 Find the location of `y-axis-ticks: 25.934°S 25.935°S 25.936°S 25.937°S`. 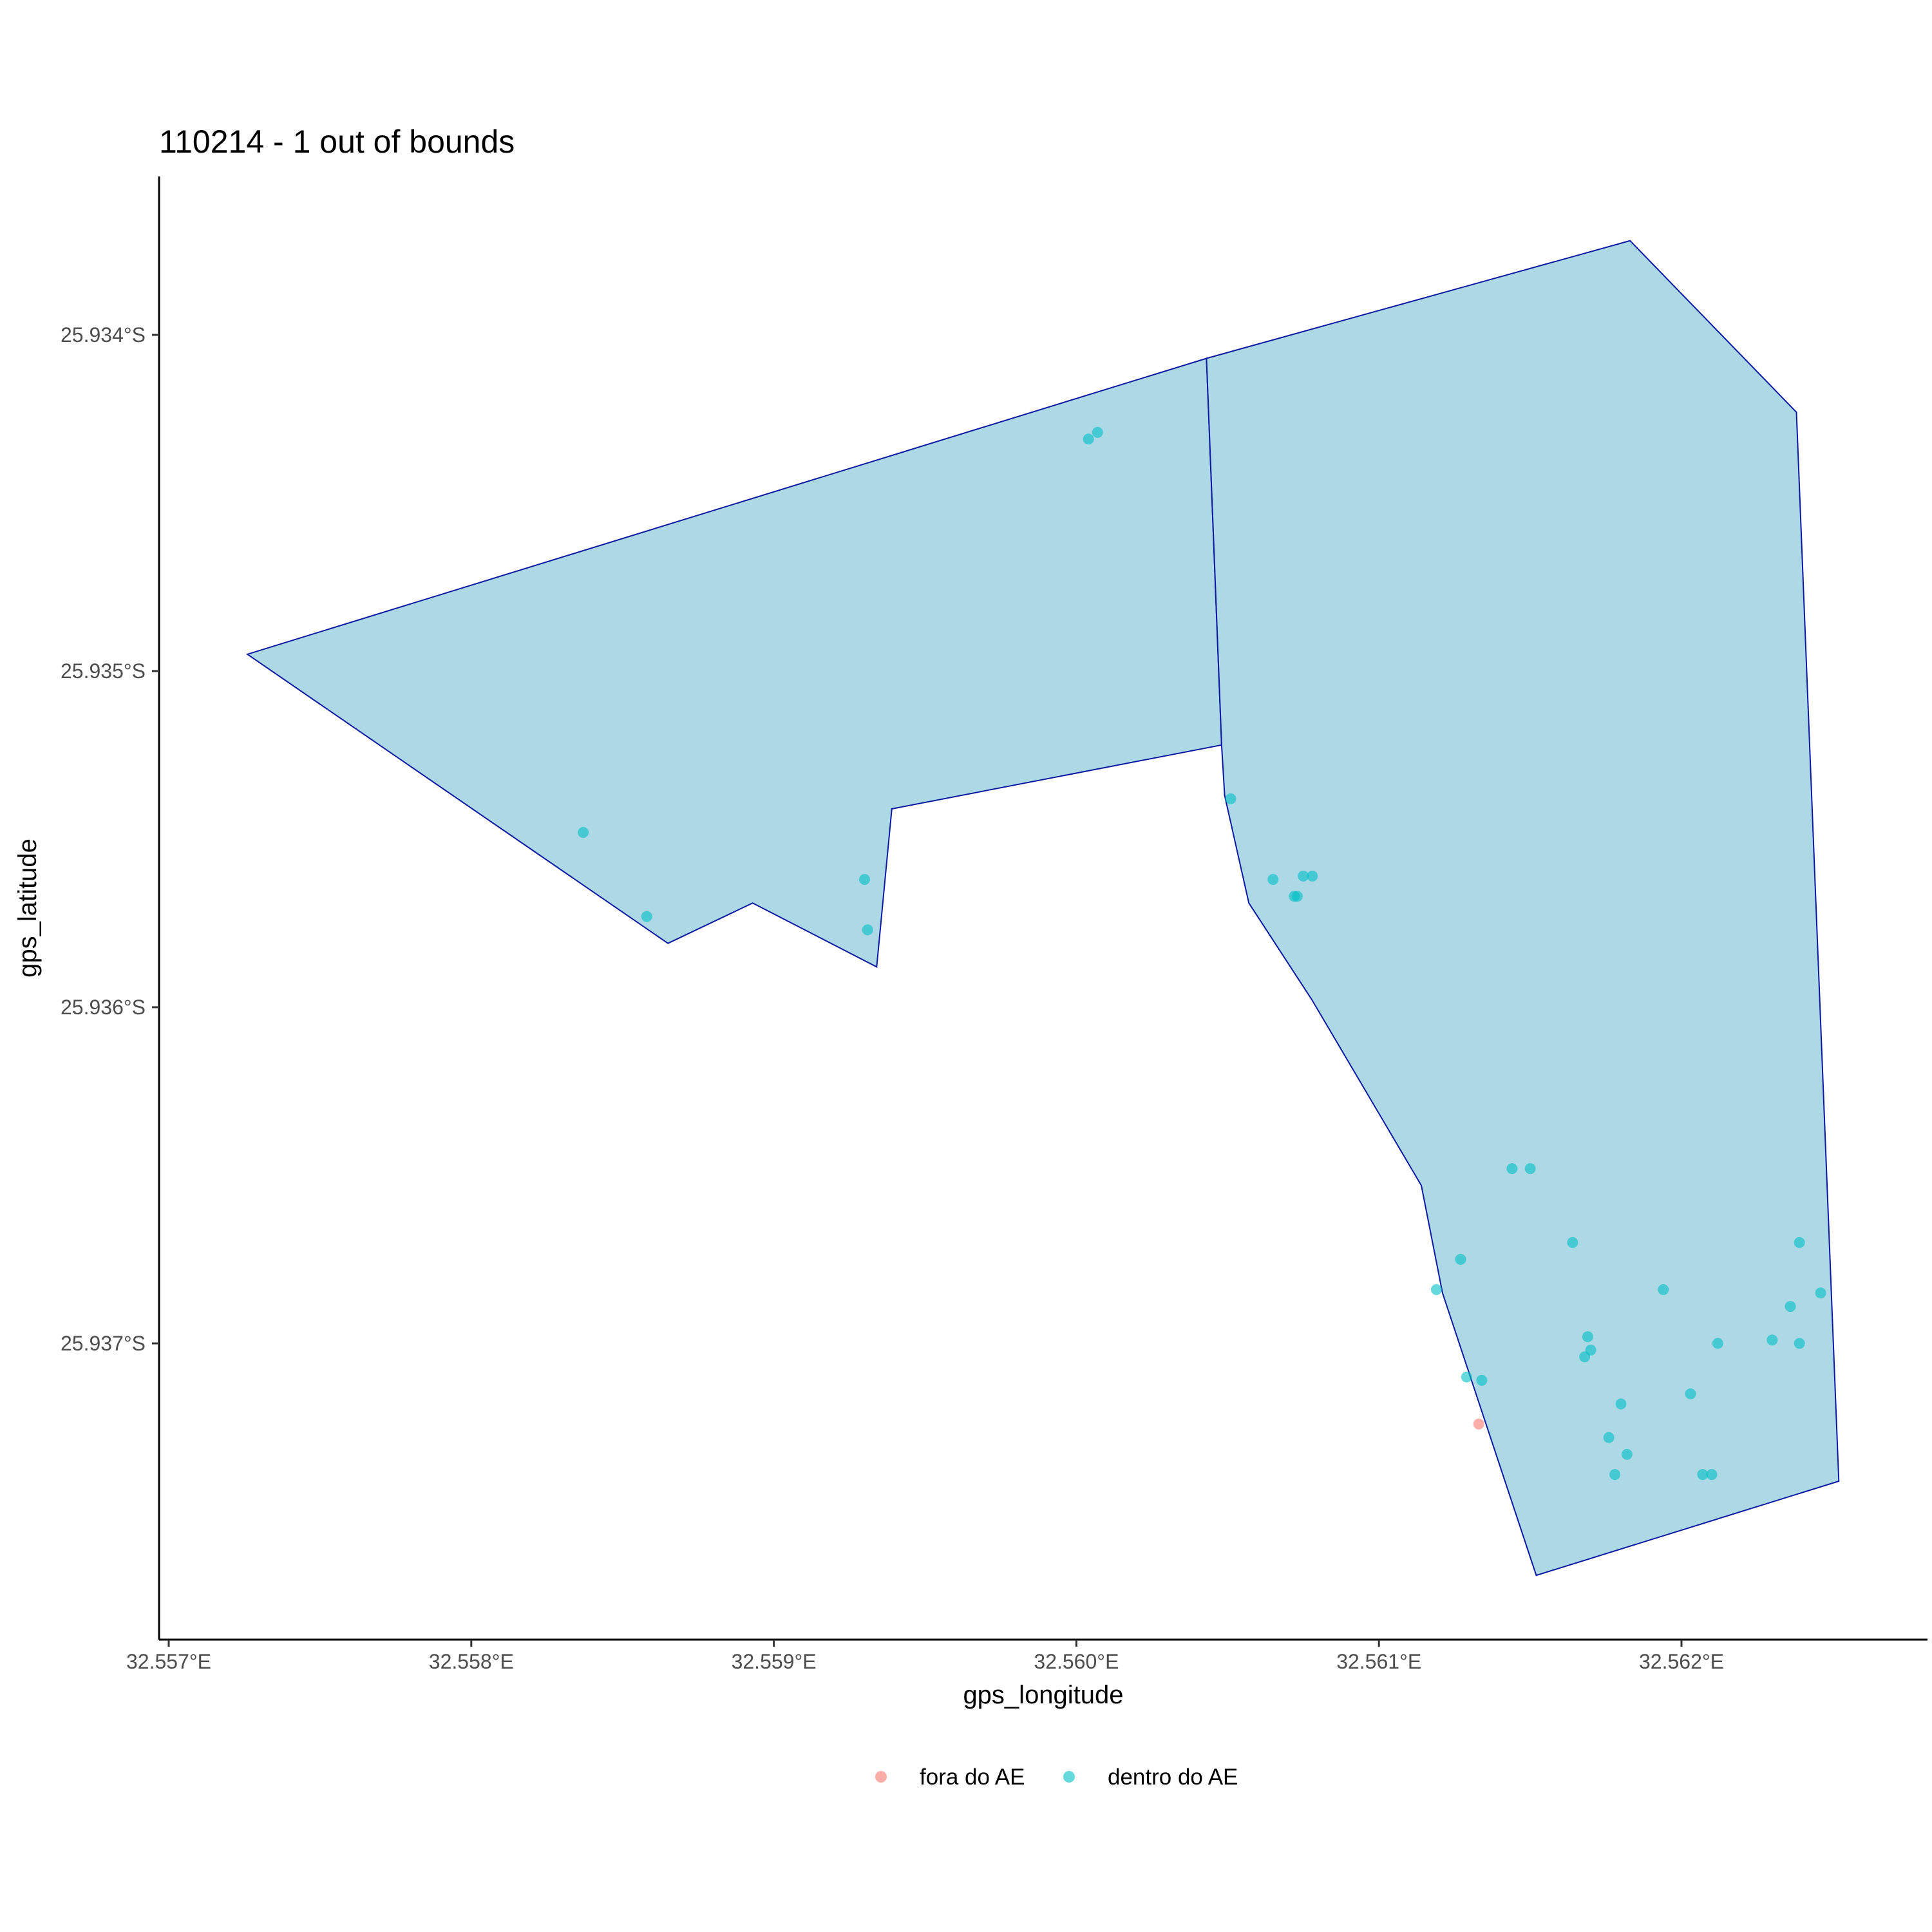

y-axis-ticks: 25.934°S 25.935°S 25.936°S 25.937°S is located at coordinates (110, 839).